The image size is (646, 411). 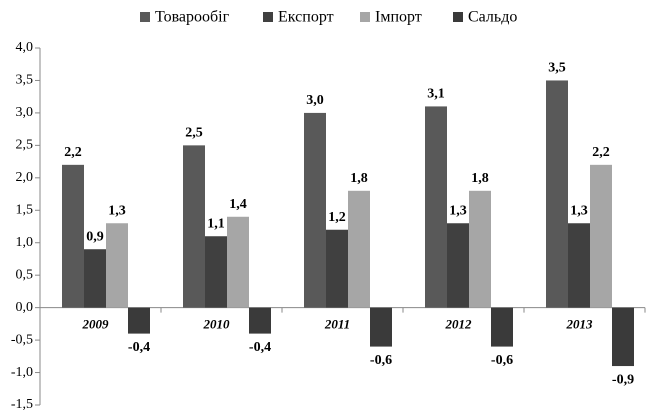 I want to click on data-label: 3,5, so click(x=557, y=68).